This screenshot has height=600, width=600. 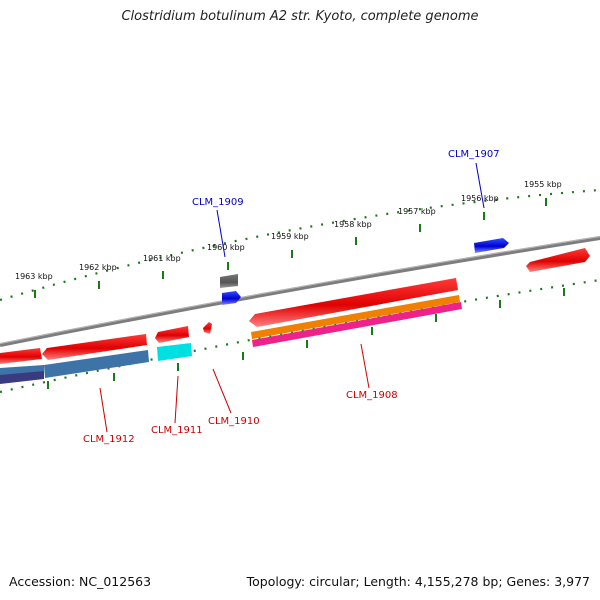 What do you see at coordinates (480, 198) in the screenshot?
I see `tick-label-1956: 1956 kbp` at bounding box center [480, 198].